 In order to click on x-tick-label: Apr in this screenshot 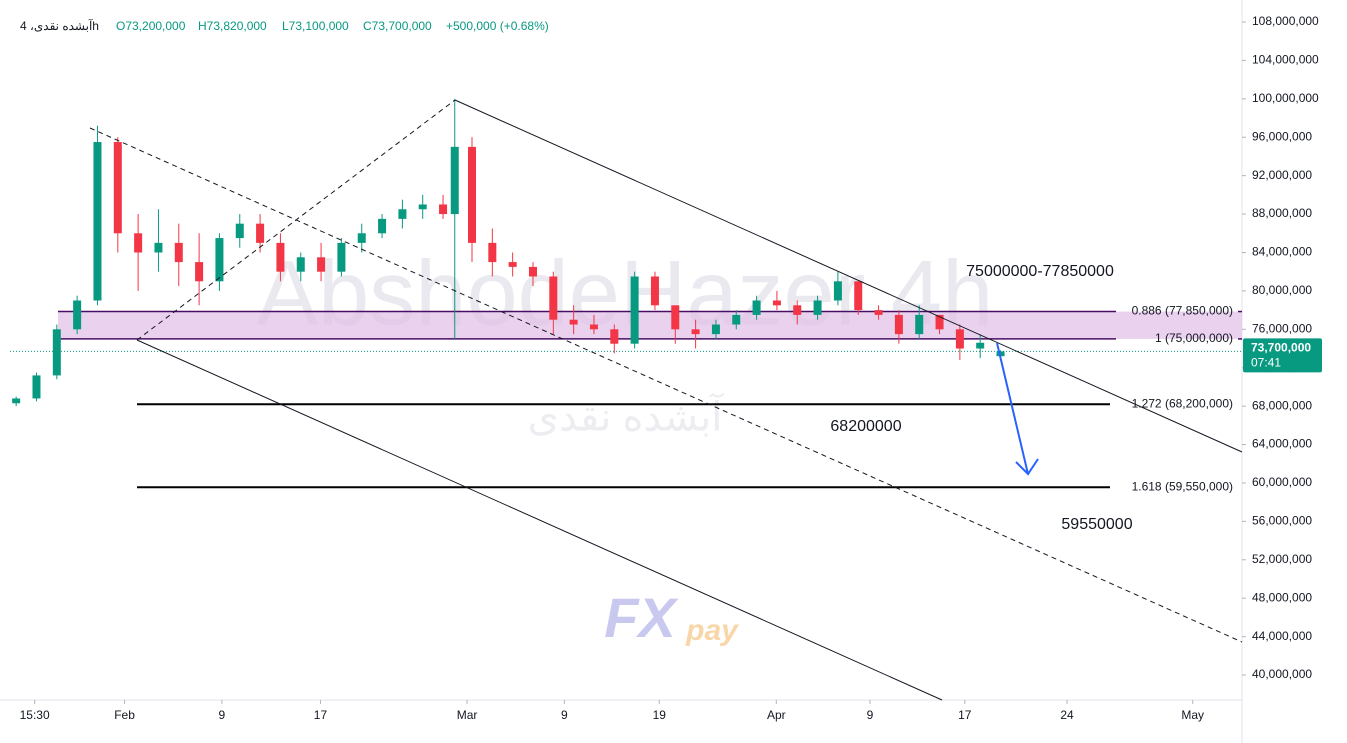, I will do `click(776, 715)`.